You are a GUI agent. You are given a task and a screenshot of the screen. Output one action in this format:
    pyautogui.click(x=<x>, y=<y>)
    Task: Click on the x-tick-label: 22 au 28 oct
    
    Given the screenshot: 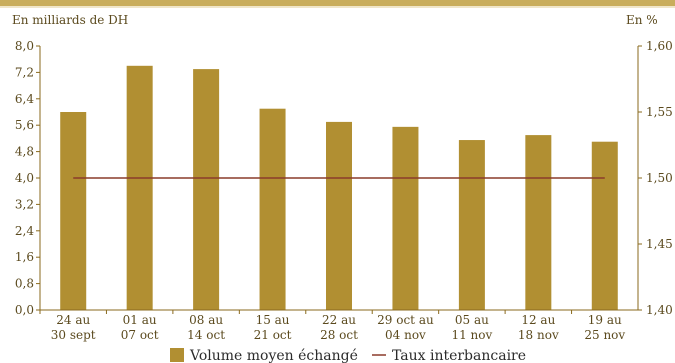 What is the action you would take?
    pyautogui.click(x=339, y=327)
    